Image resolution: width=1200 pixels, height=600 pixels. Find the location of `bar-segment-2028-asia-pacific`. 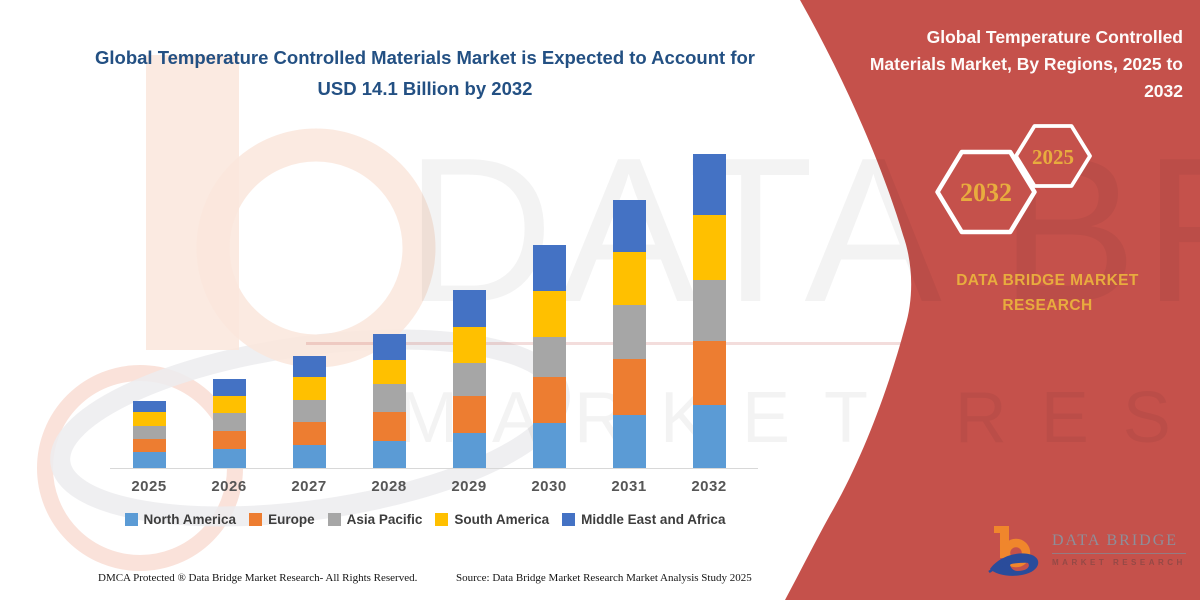

bar-segment-2028-asia-pacific is located at coordinates (389, 398).